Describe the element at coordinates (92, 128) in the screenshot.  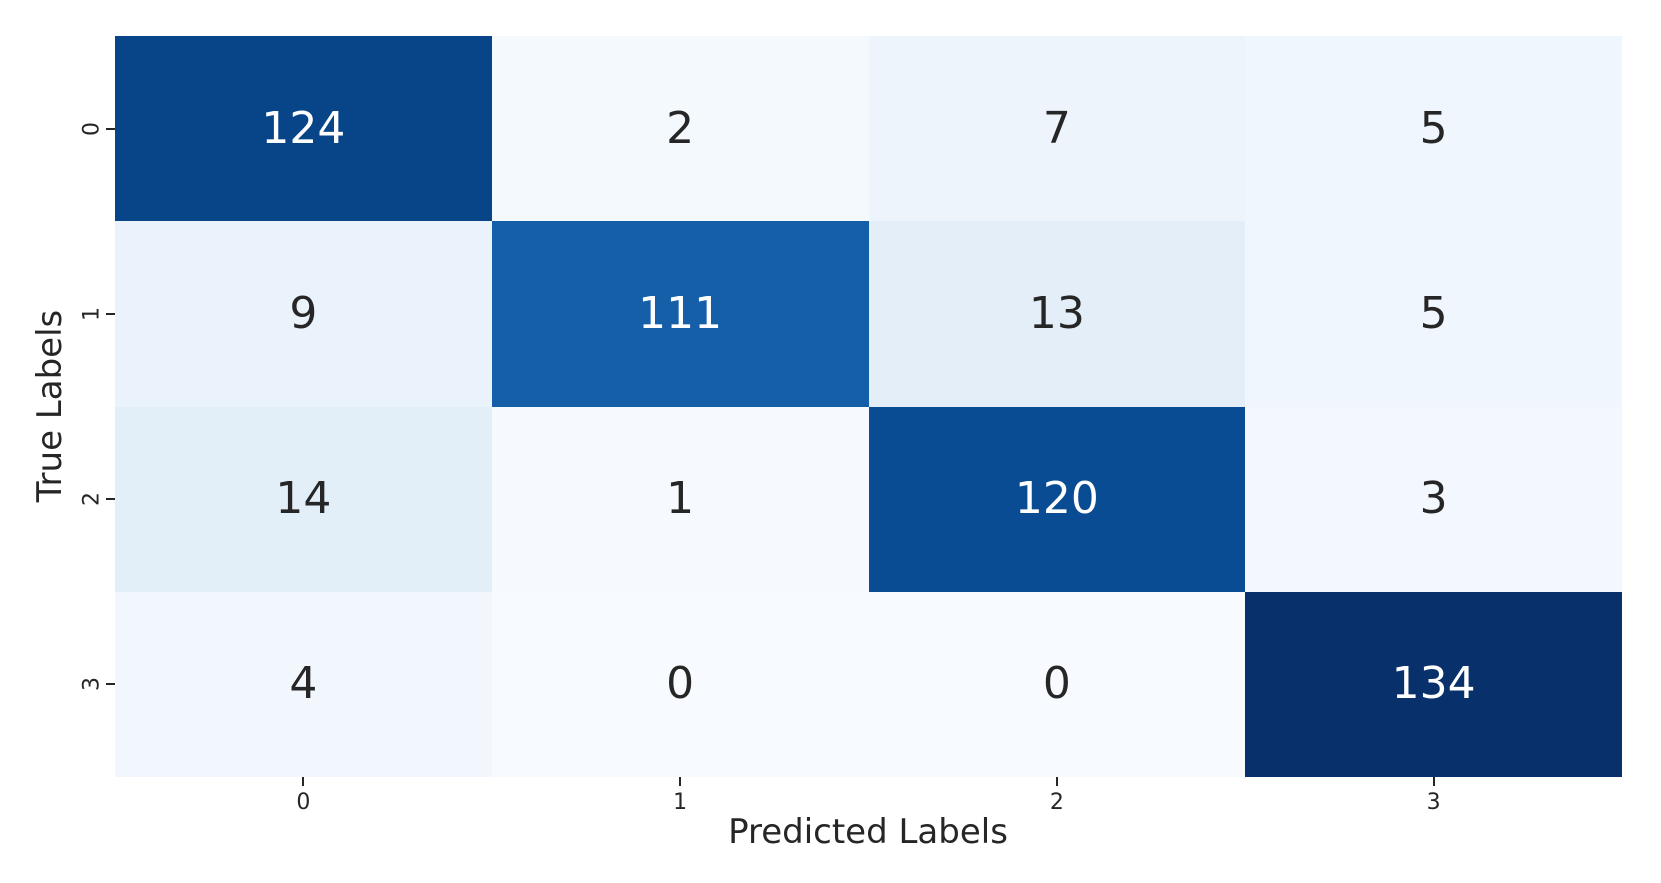
I see `y-tick-label: 0` at that location.